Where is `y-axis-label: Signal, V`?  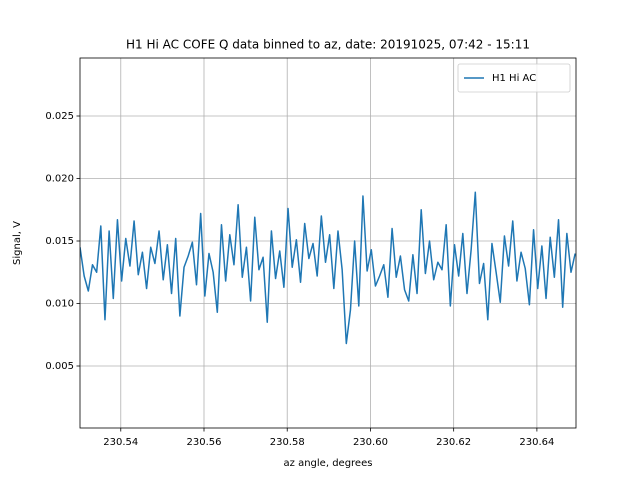
y-axis-label: Signal, V is located at coordinates (17, 243).